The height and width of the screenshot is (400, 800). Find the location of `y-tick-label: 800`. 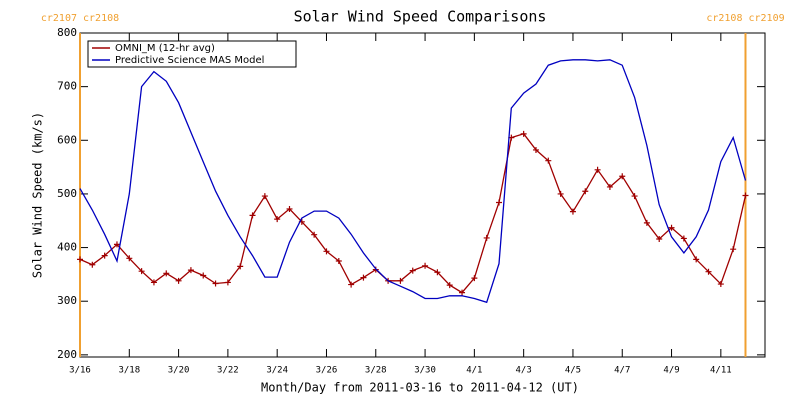

y-tick-label: 800 is located at coordinates (67, 32).